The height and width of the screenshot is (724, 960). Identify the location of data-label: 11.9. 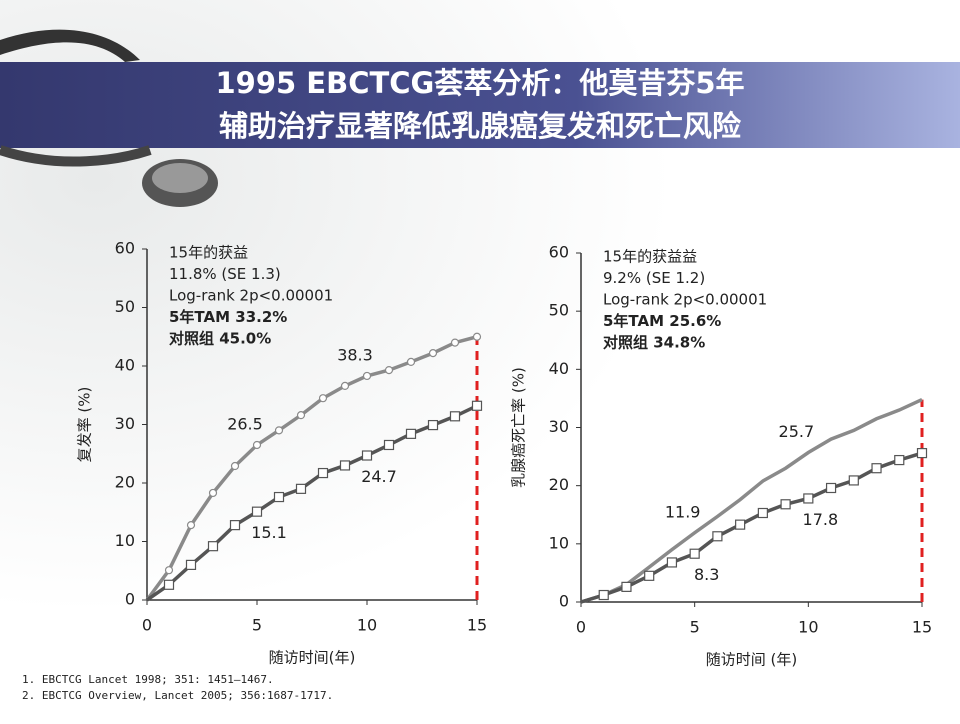
(683, 511).